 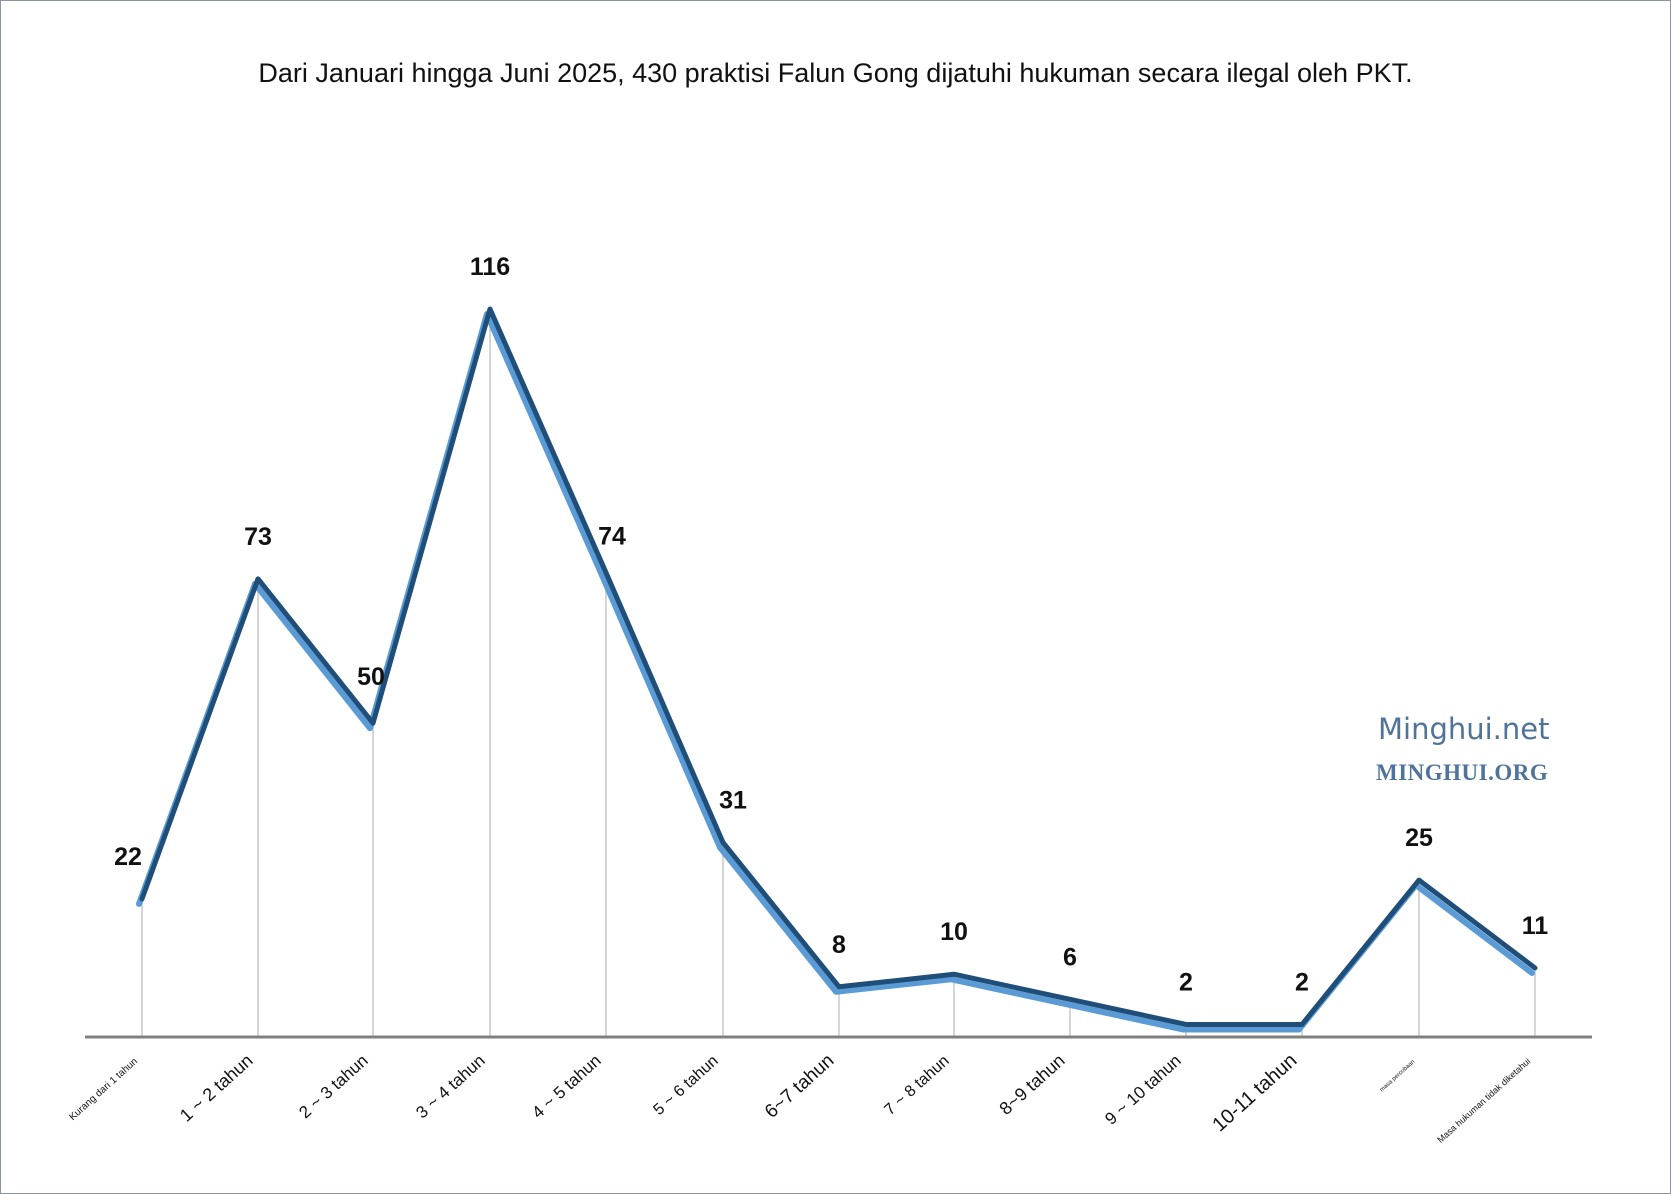 I want to click on x-axis-label: 9 ~ 10 tahun, so click(x=1142, y=1090).